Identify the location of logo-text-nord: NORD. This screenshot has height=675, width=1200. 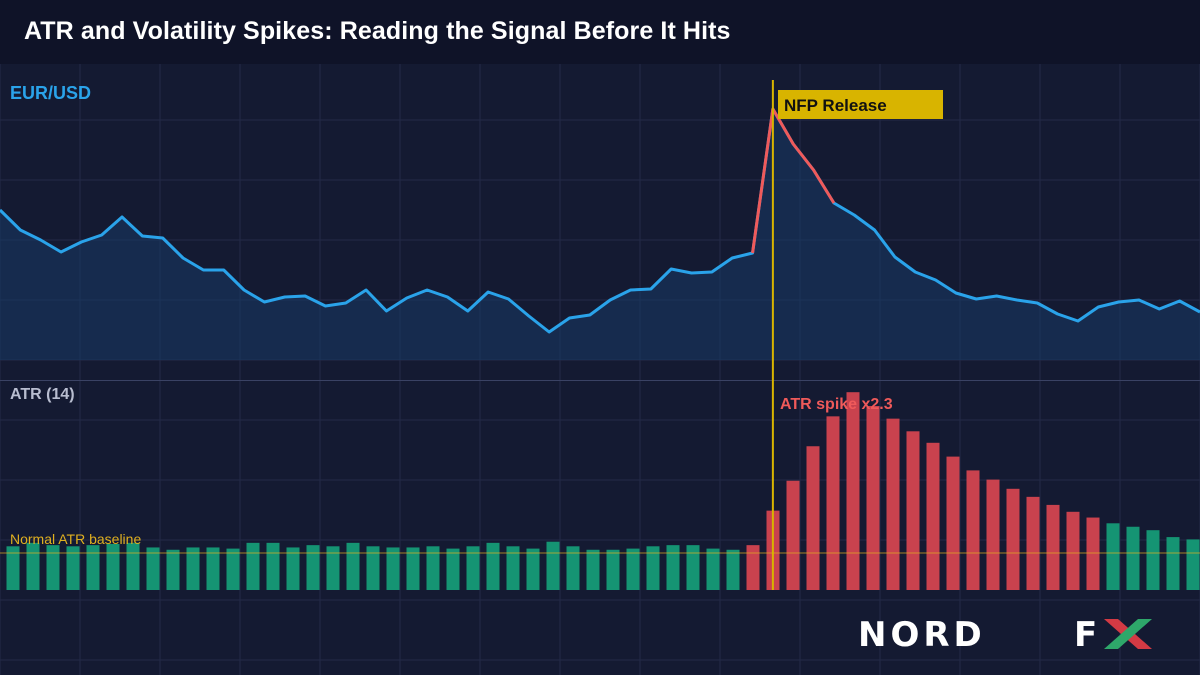
(922, 634).